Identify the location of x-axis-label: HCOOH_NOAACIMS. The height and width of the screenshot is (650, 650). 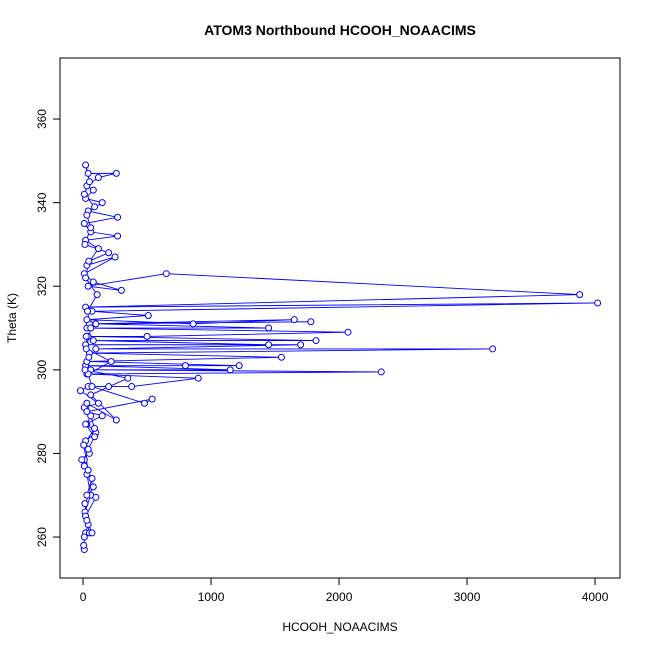
(339, 627).